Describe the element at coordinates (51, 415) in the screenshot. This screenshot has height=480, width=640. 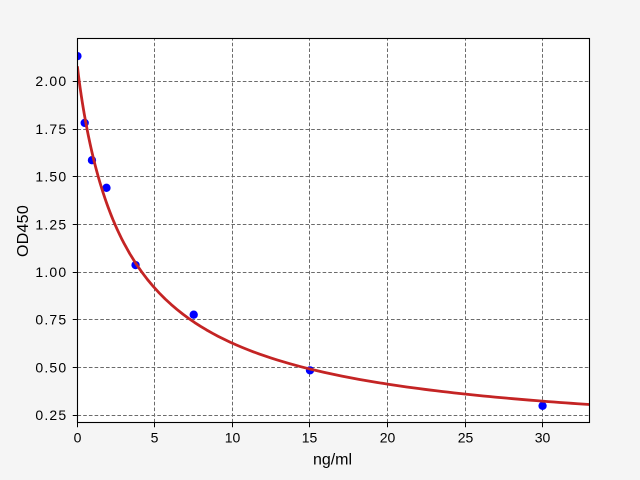
I see `svg-text: 0.25` at that location.